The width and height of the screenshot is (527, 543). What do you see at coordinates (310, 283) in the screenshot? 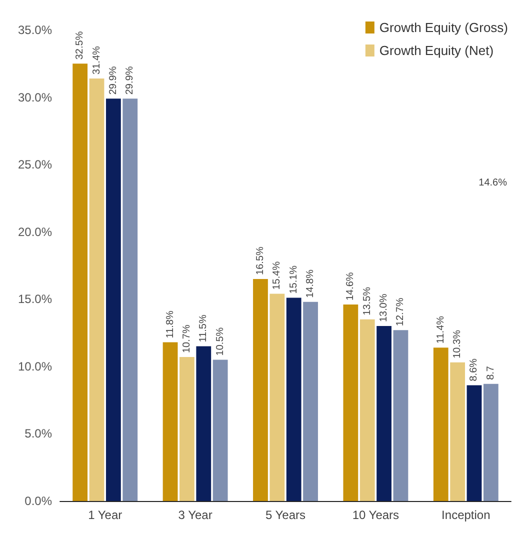
I see `data-label: 14.8%` at bounding box center [310, 283].